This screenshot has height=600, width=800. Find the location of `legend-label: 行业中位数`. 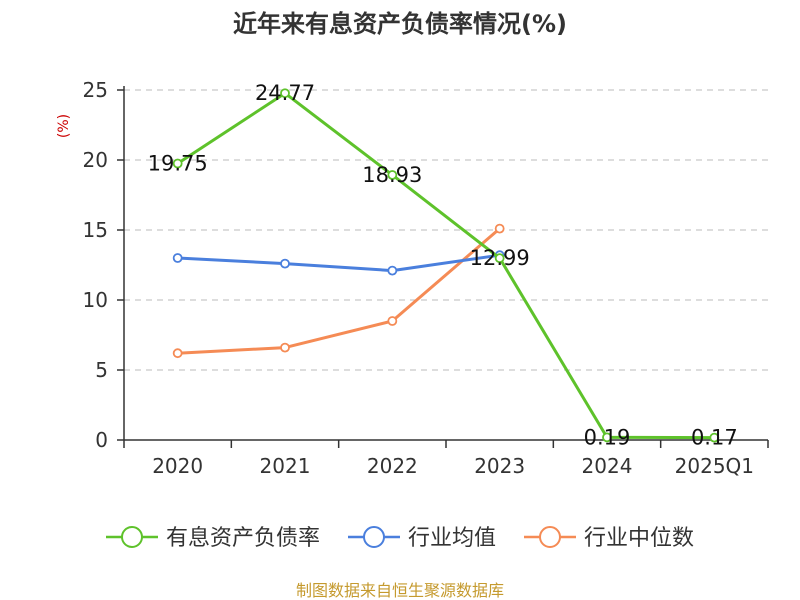

legend-label: 行业中位数 is located at coordinates (639, 538).